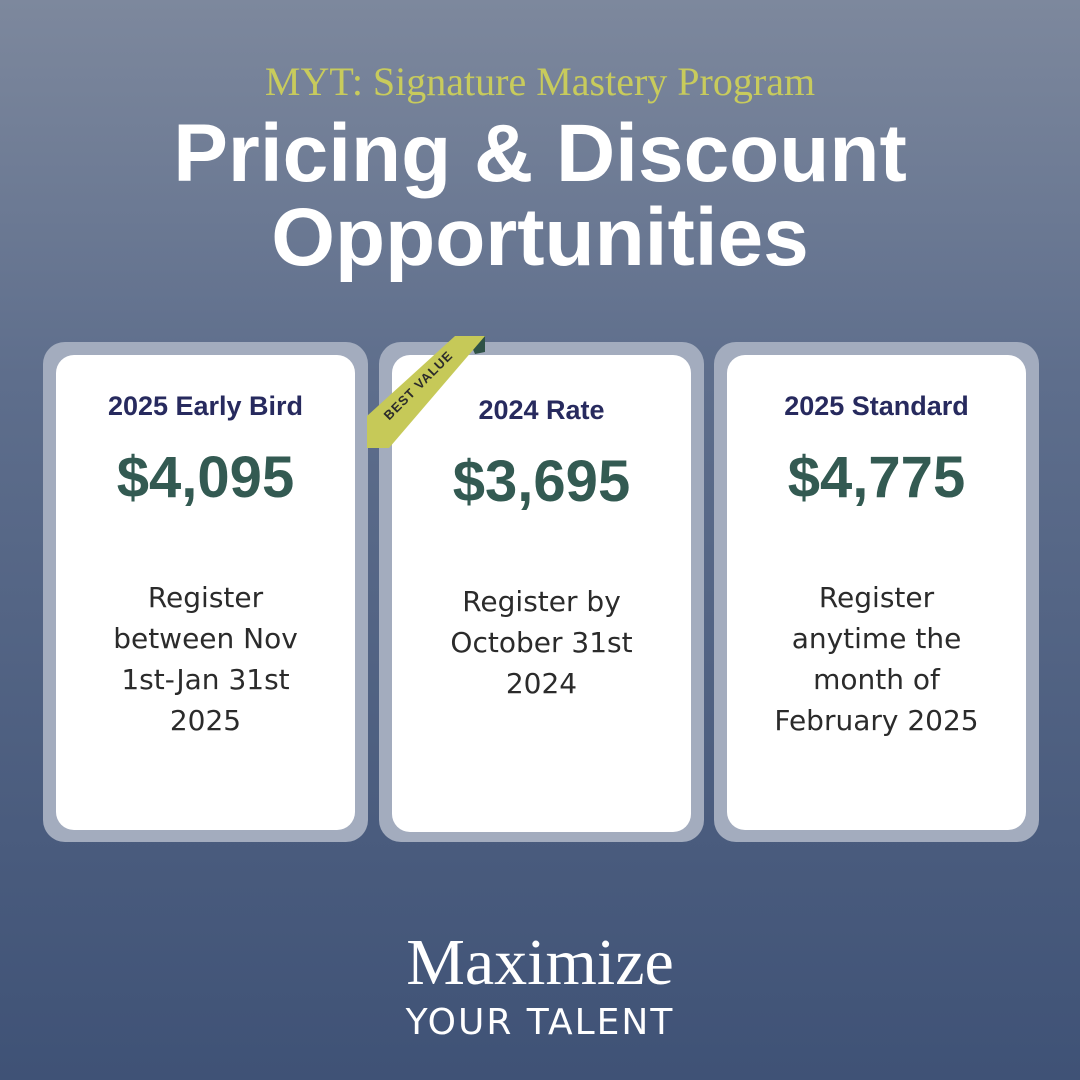 The image size is (1080, 1080). Describe the element at coordinates (541, 642) in the screenshot. I see `card-description: Register by October 31st 2024` at that location.